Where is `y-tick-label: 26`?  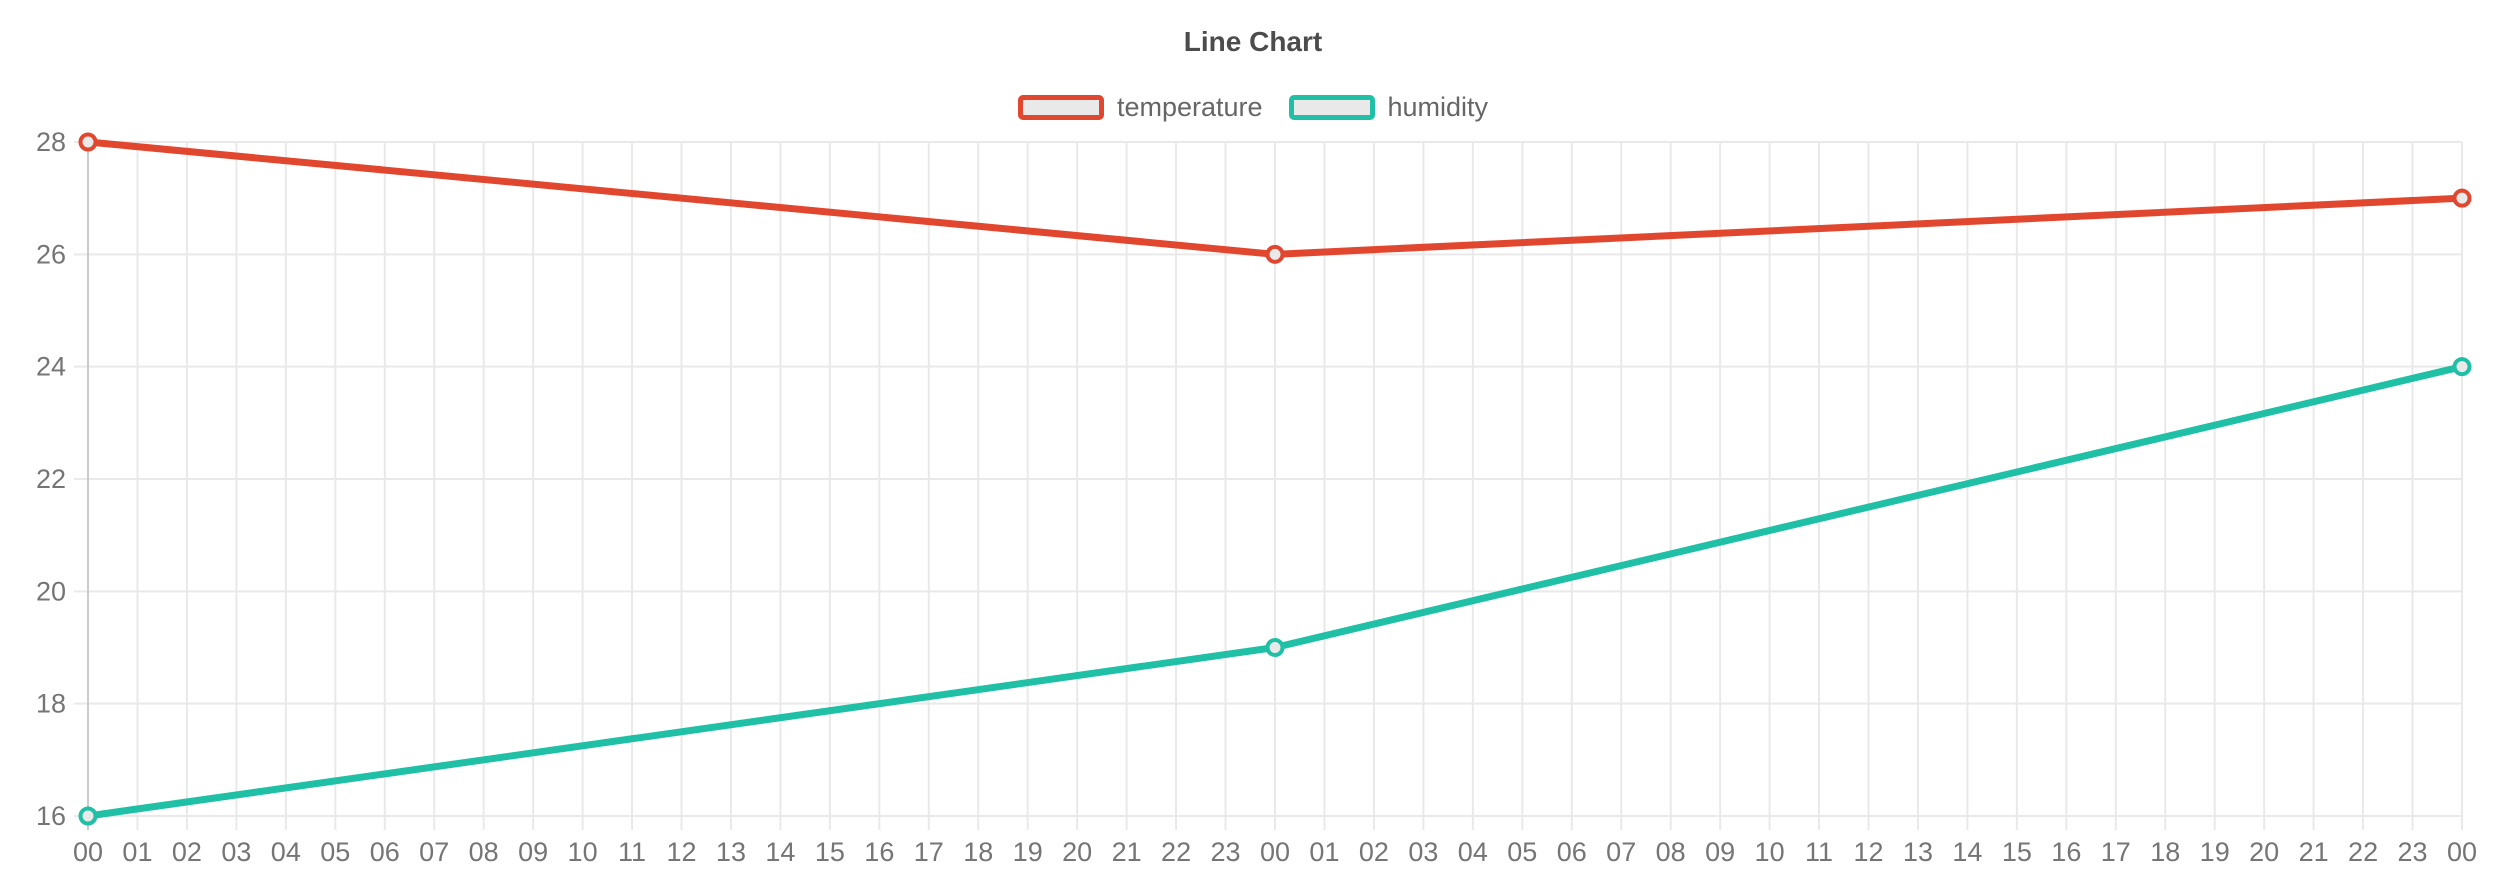 y-tick-label: 26 is located at coordinates (51, 254).